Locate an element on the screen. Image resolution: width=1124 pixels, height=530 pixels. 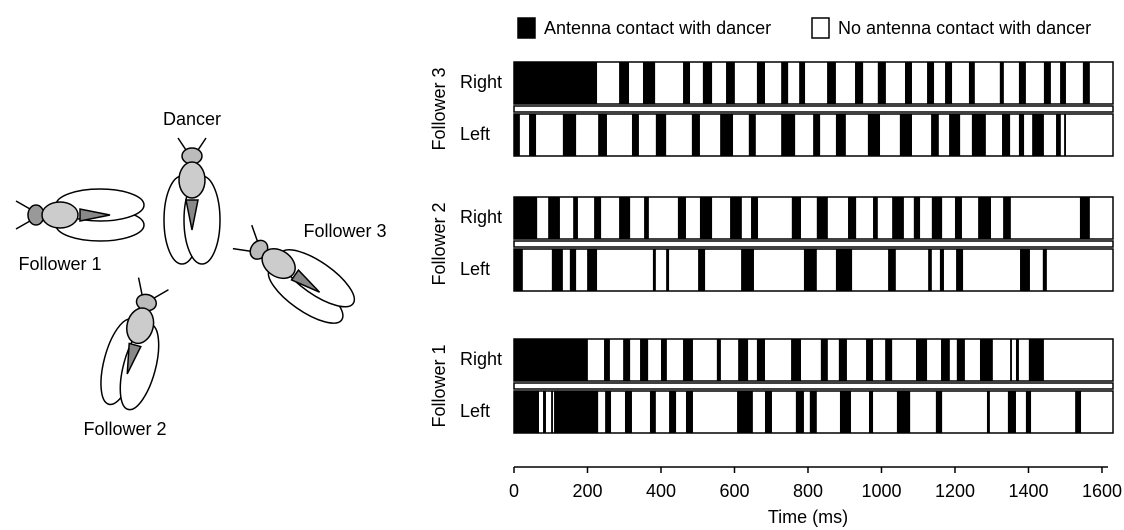
x-tick-label: 400 is located at coordinates (661, 491).